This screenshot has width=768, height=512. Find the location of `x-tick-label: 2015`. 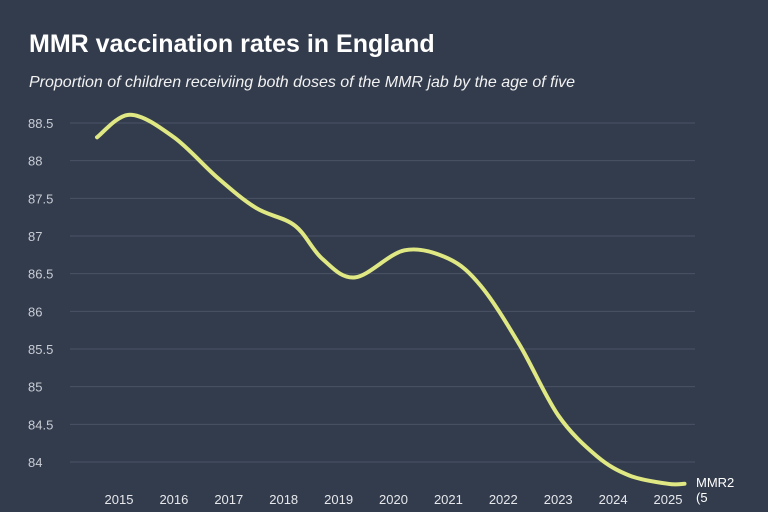

x-tick-label: 2015 is located at coordinates (119, 499).